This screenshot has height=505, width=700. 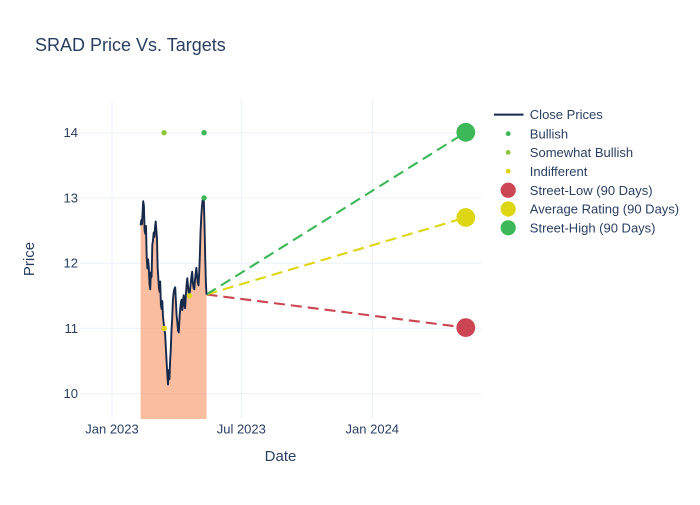 I want to click on svg-text: Price, so click(x=29, y=259).